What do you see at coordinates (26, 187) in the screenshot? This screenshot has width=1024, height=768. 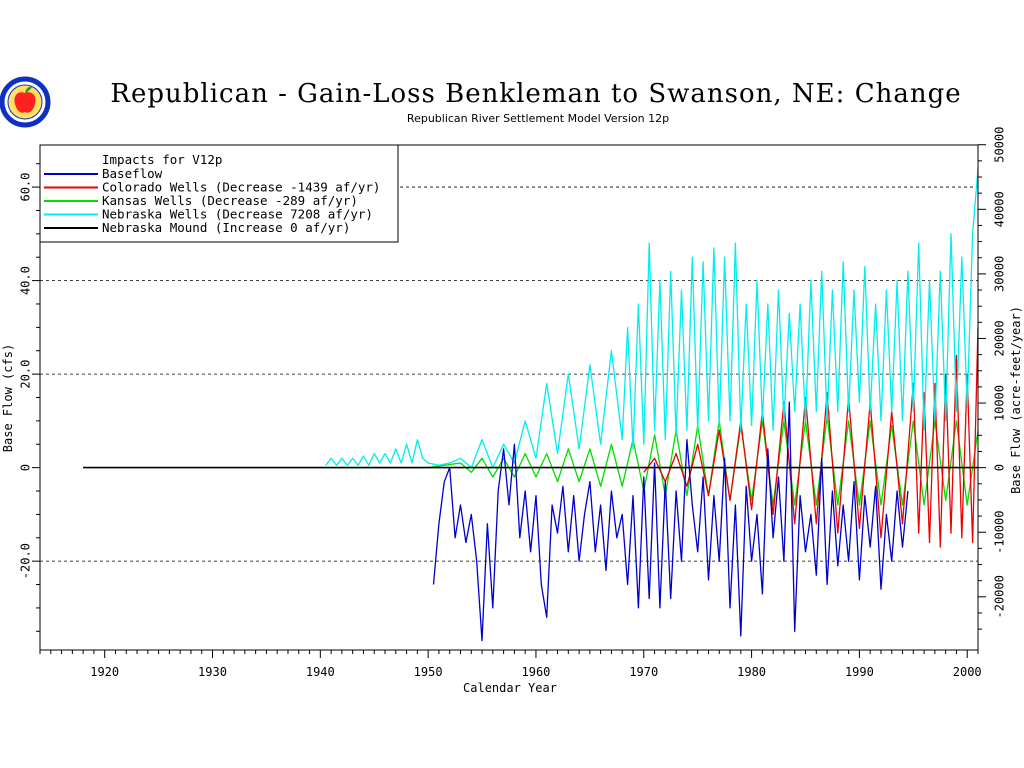 I see `y-left-tick-label: 60.0` at bounding box center [26, 187].